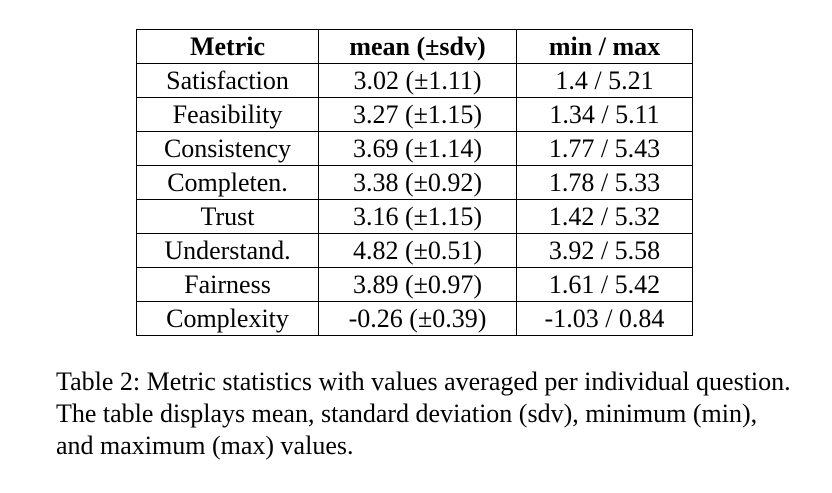  Describe the element at coordinates (227, 284) in the screenshot. I see `metric-cell: Fairness` at that location.